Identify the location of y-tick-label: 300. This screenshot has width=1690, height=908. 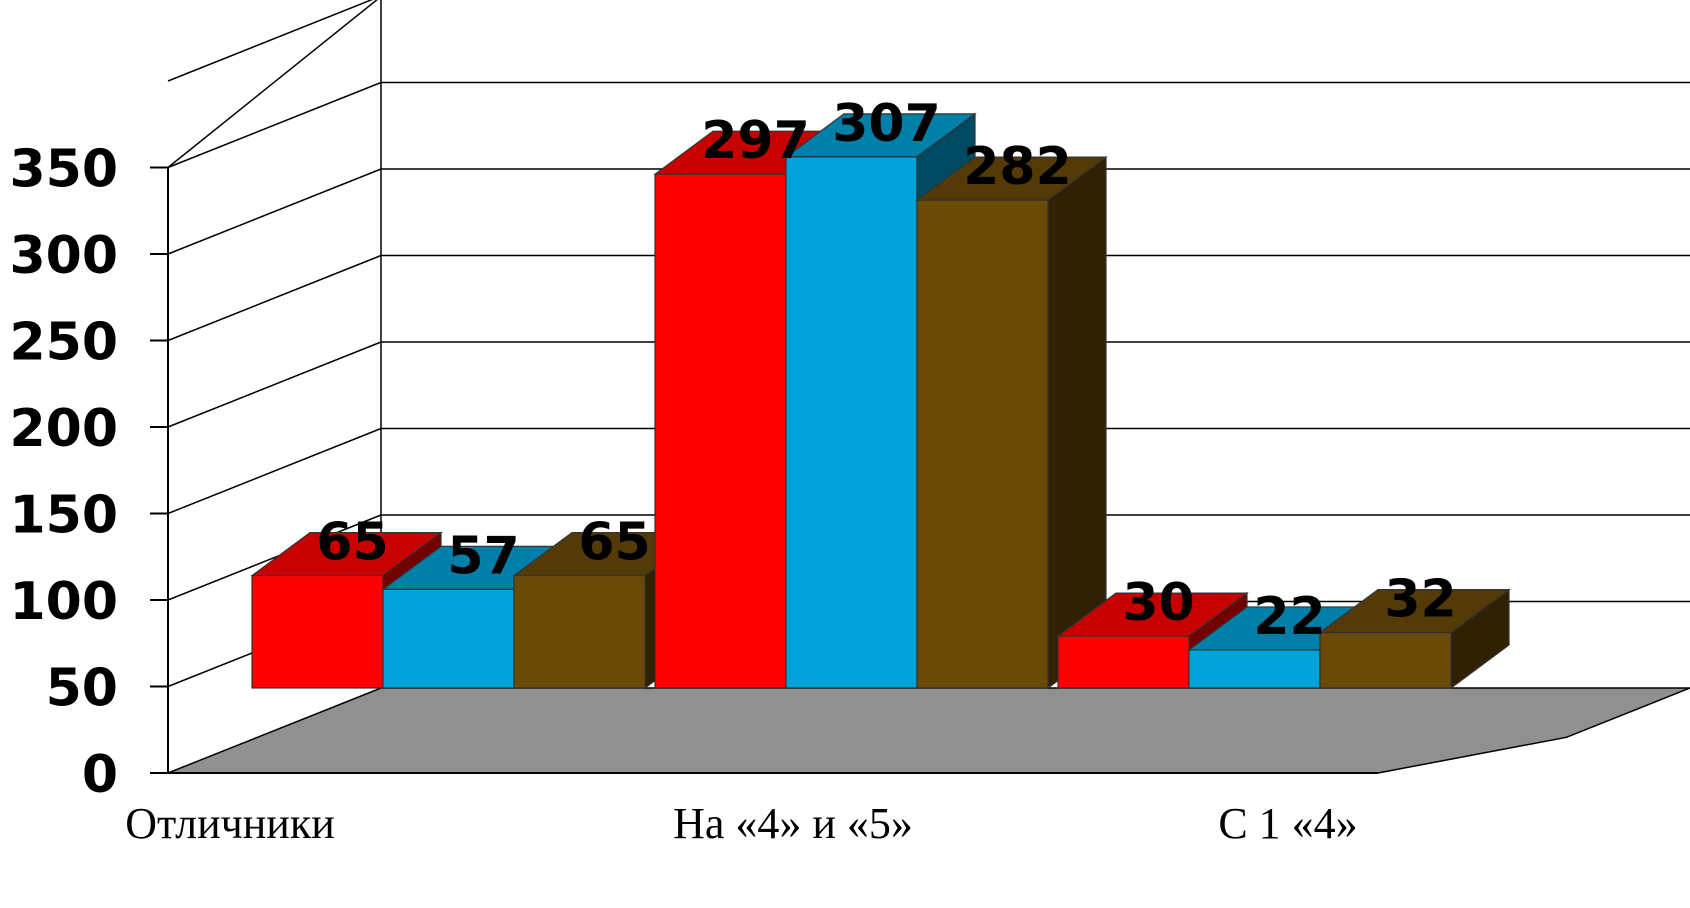
(63, 256).